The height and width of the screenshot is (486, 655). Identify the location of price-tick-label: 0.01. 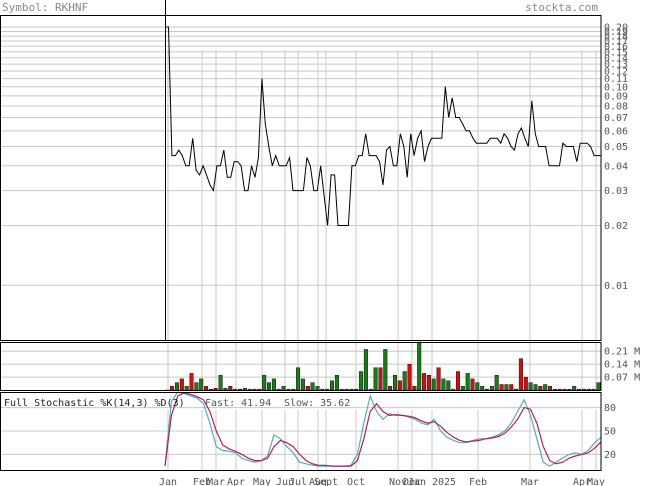
(616, 286).